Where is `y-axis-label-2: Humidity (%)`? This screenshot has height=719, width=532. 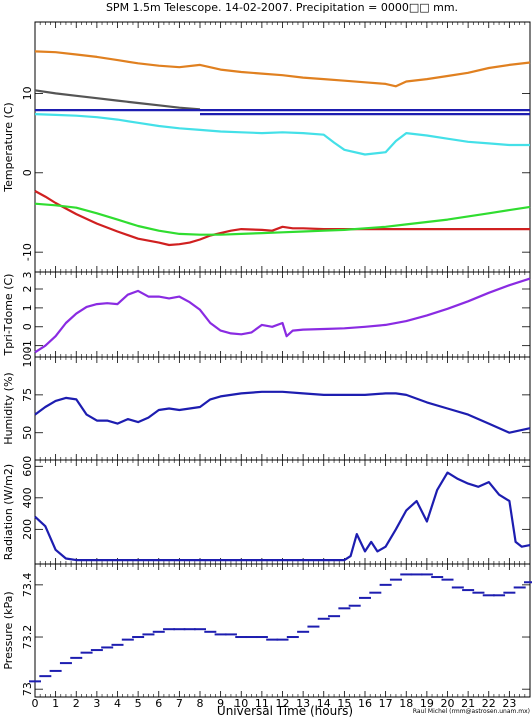
y-axis-label-2: Humidity (%) is located at coordinates (8, 408).